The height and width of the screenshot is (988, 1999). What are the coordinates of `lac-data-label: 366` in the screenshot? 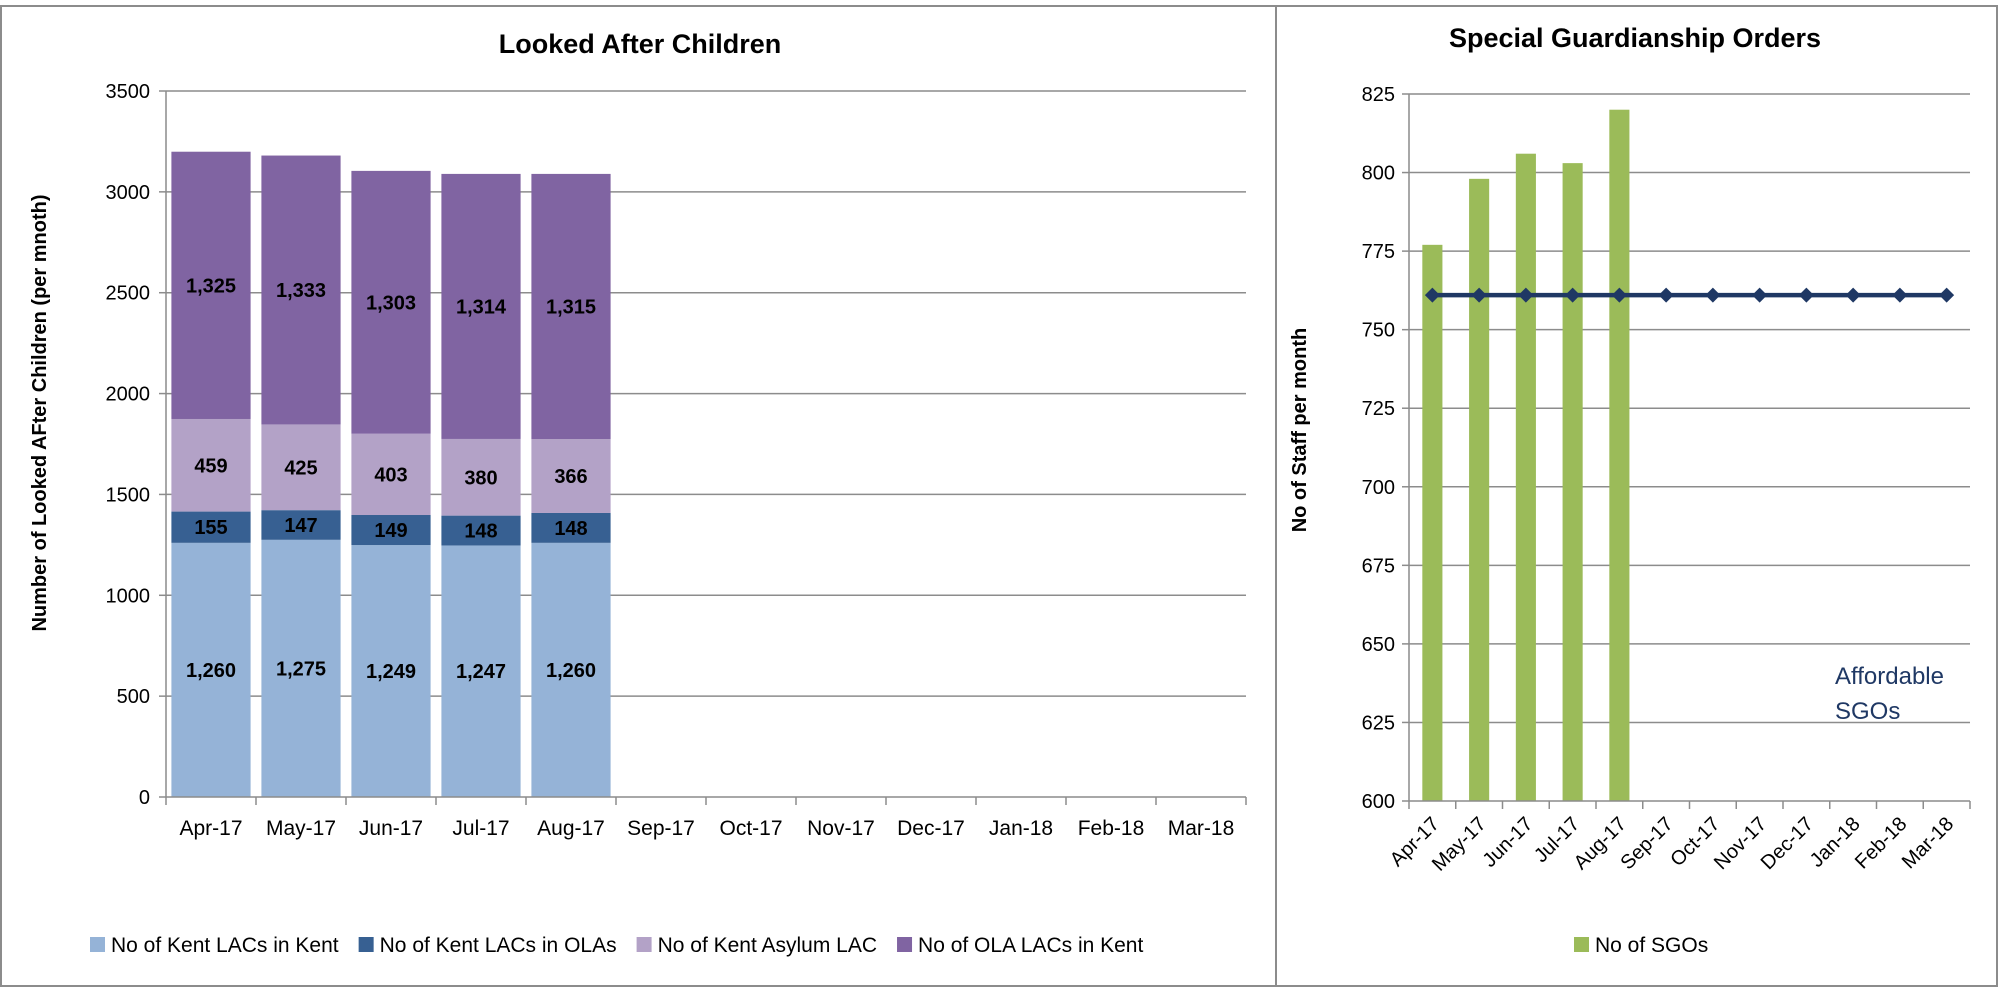 It's located at (570, 477).